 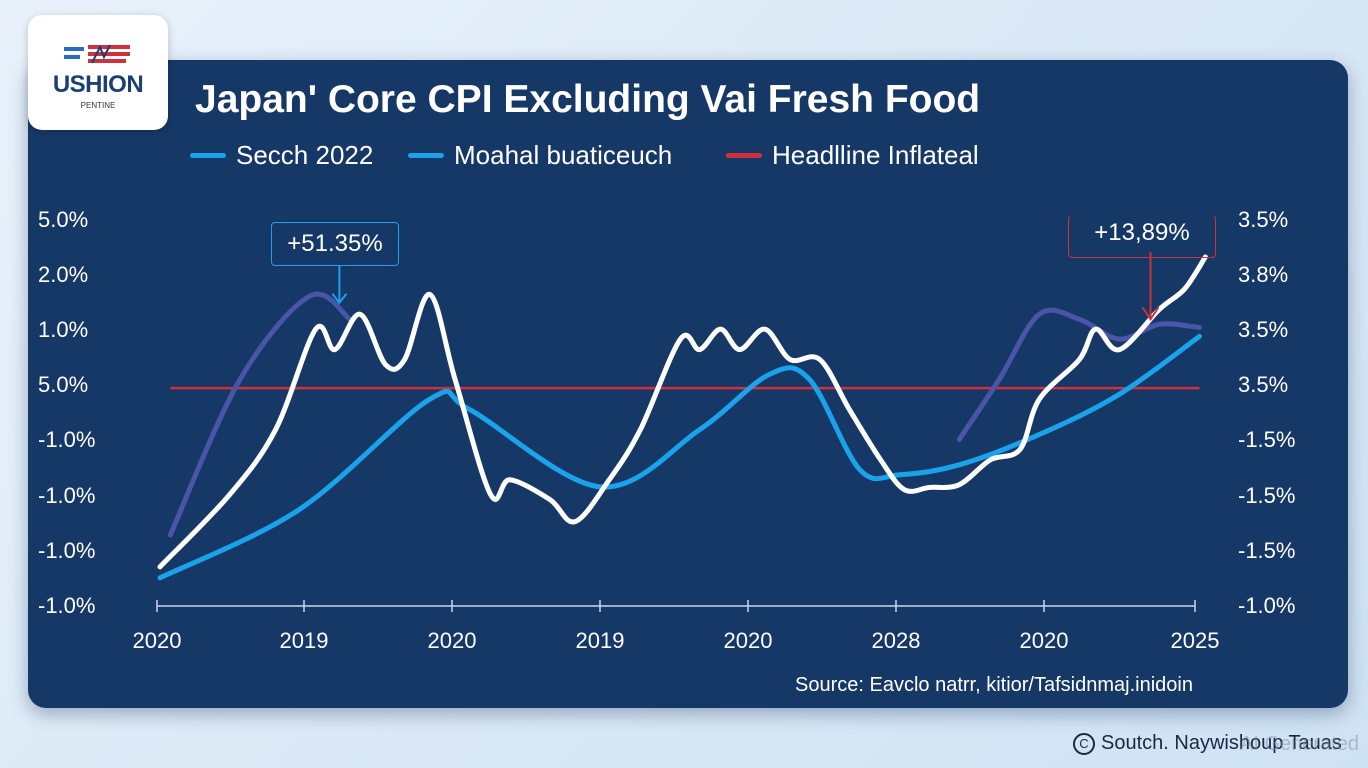 What do you see at coordinates (305, 155) in the screenshot?
I see `legend-label: Secch 2022` at bounding box center [305, 155].